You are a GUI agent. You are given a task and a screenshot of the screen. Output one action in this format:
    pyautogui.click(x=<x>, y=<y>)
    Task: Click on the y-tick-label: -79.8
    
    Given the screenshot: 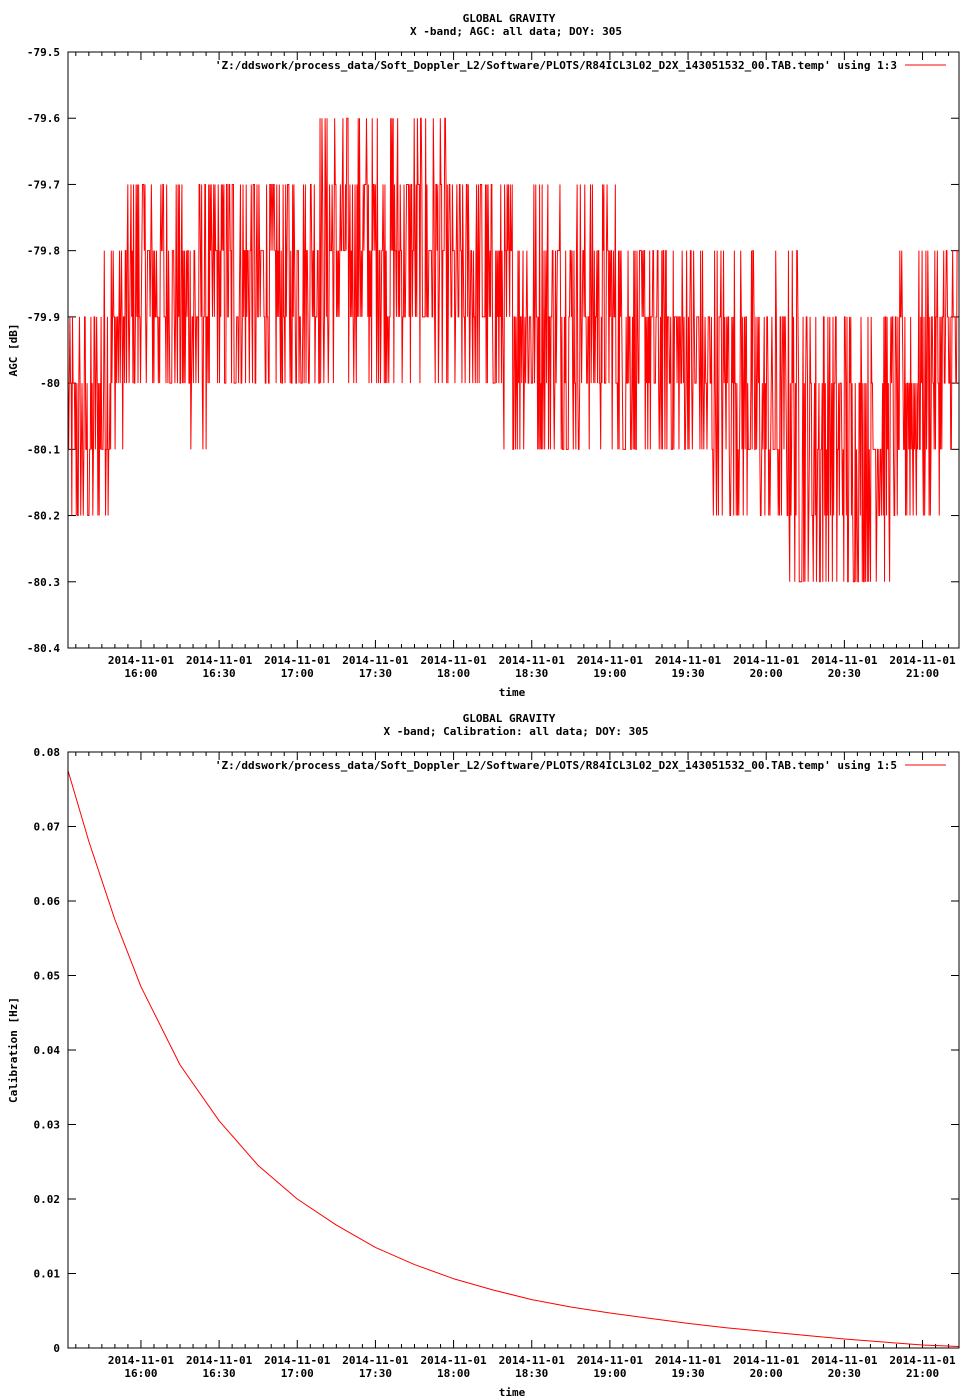 What is the action you would take?
    pyautogui.click(x=43, y=251)
    